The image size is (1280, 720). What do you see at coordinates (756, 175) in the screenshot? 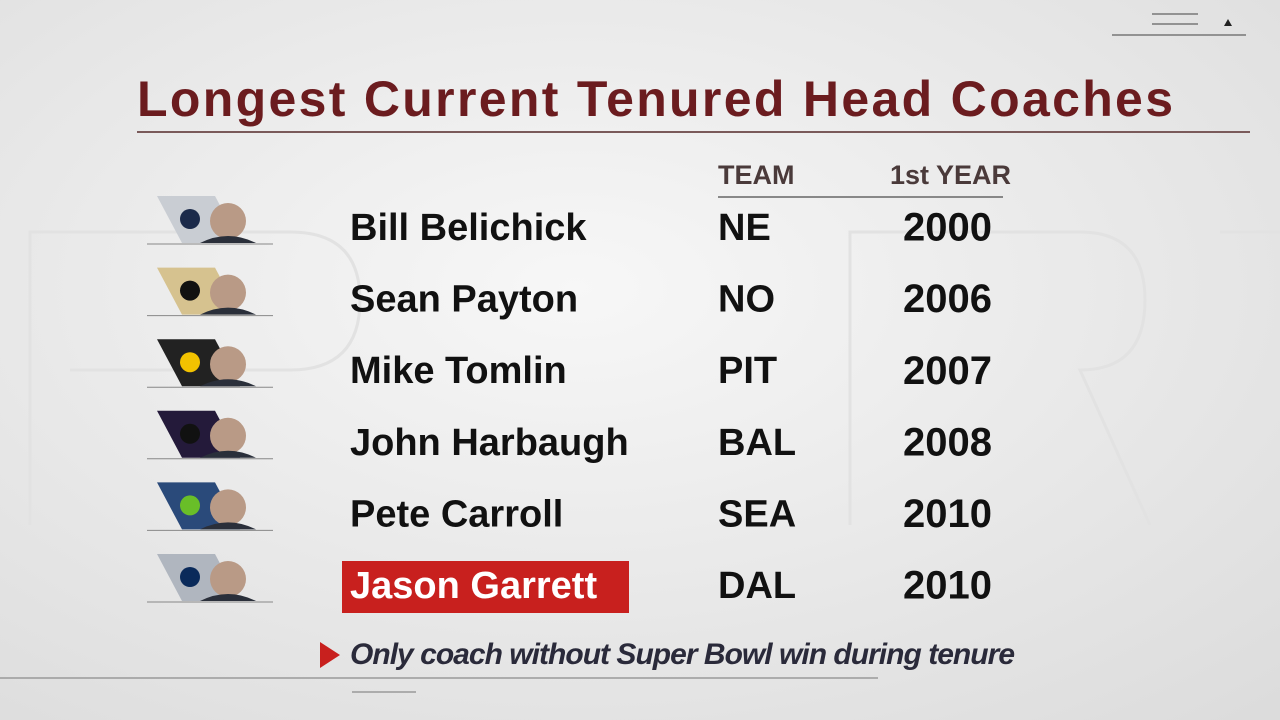
I see `column-header: TEAM` at bounding box center [756, 175].